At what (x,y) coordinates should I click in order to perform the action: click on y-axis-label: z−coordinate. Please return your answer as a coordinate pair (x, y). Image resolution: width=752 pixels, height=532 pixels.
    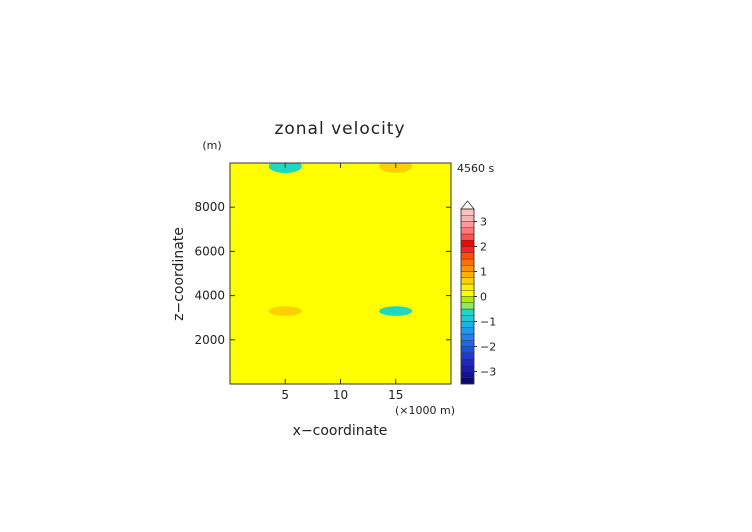
    Looking at the image, I should click on (179, 274).